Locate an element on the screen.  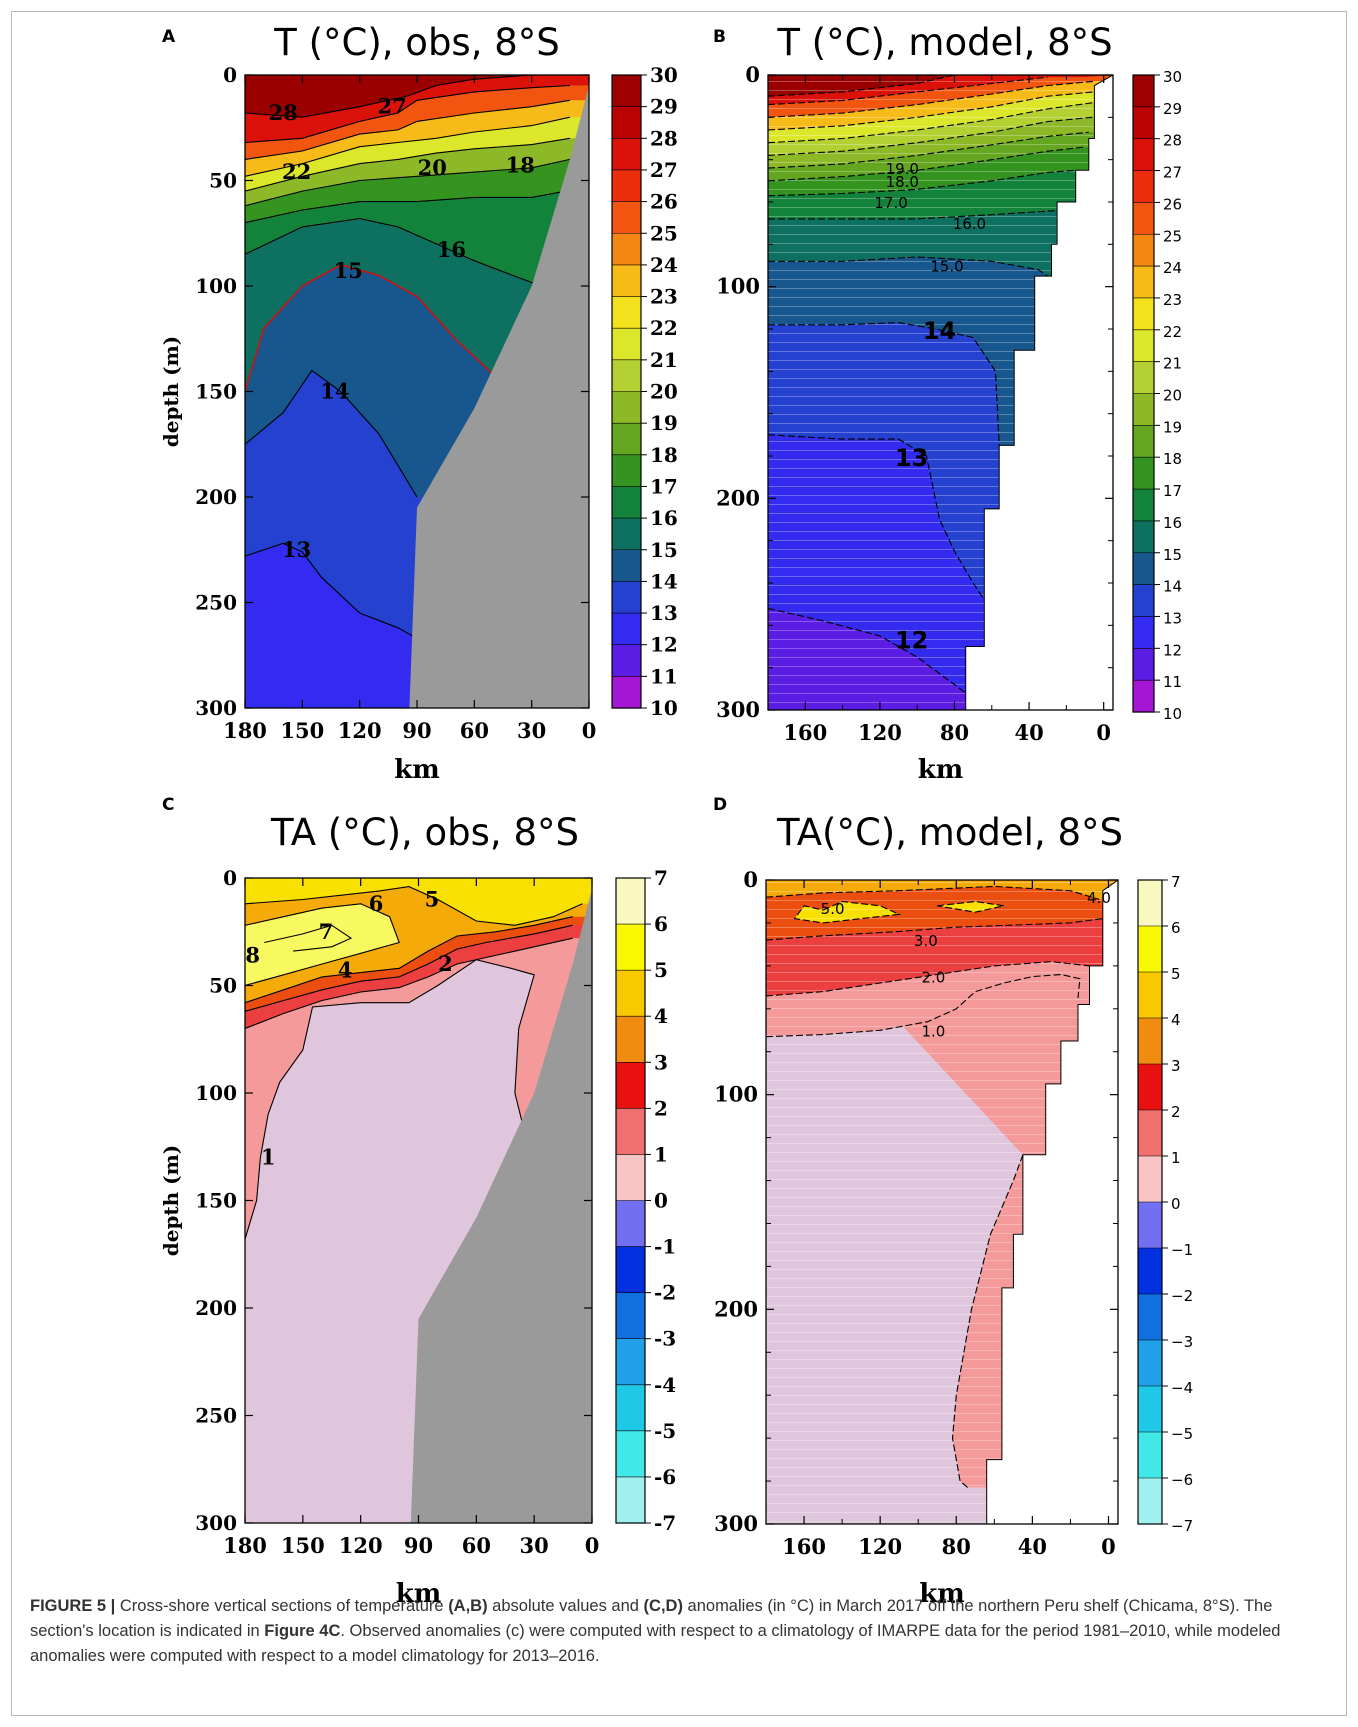
colorbar-label: 20 is located at coordinates (664, 392).